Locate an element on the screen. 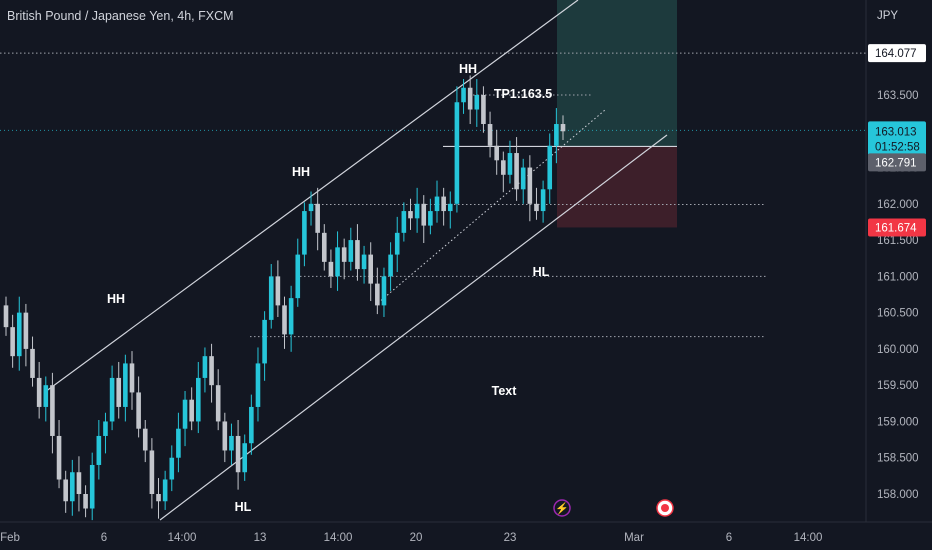 This screenshot has height=550, width=932. y-tick-label: 158.000 is located at coordinates (898, 495).